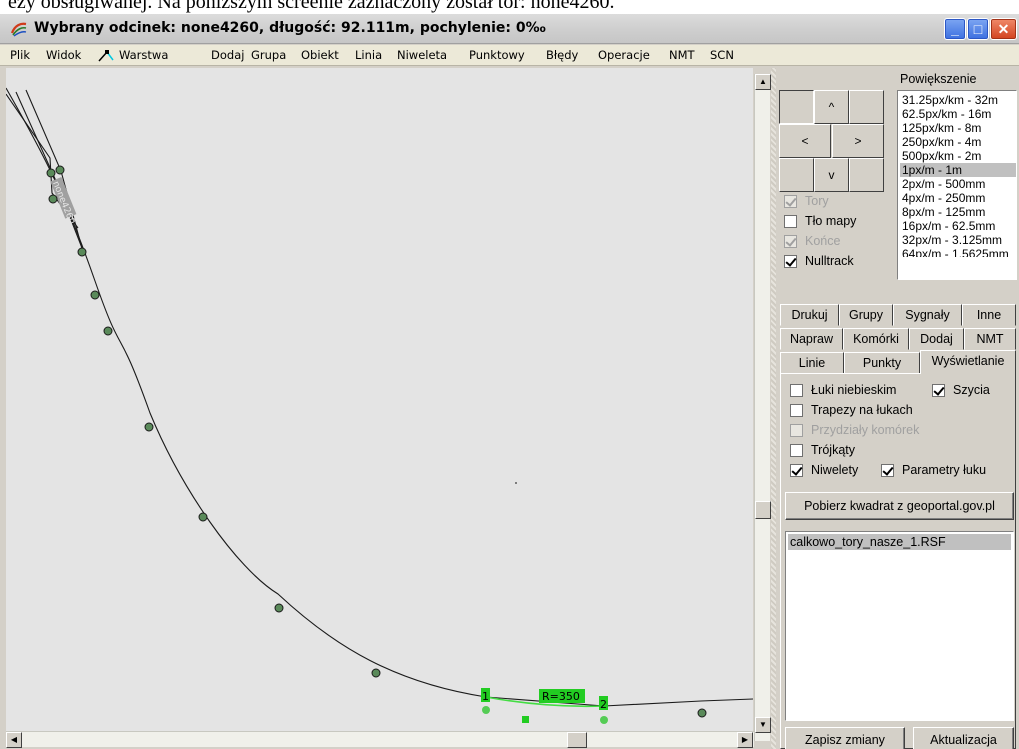  I want to click on panel-splitter, so click(773, 408).